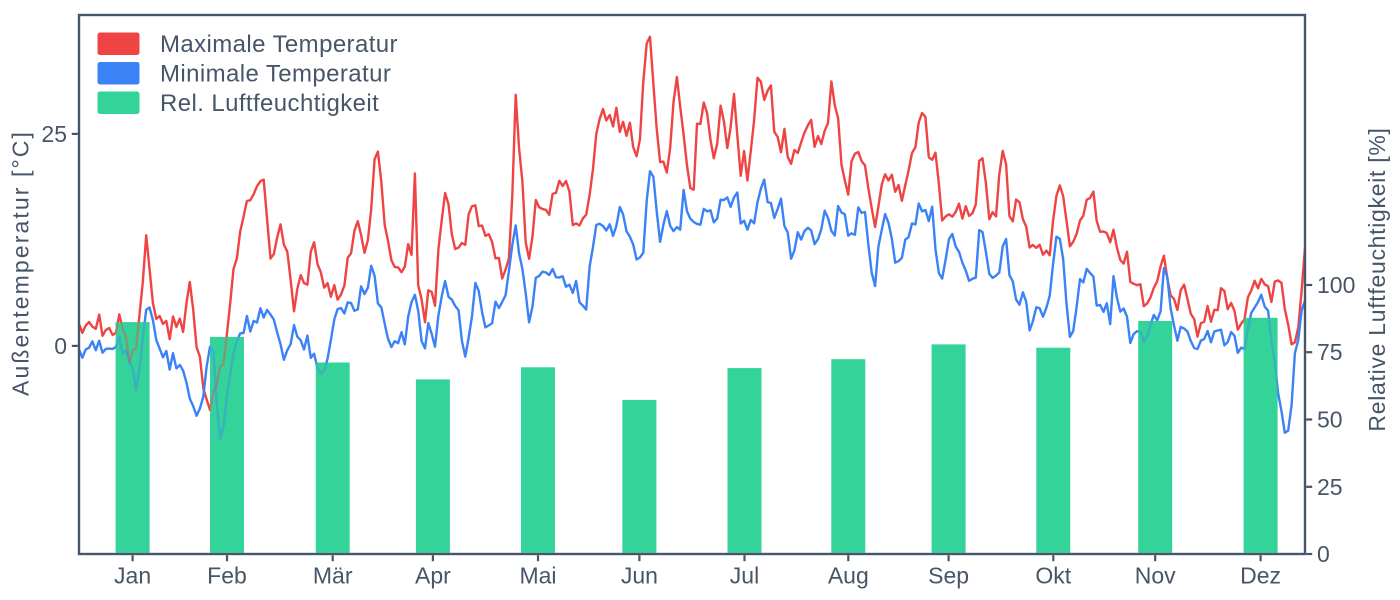  What do you see at coordinates (1053, 576) in the screenshot?
I see `svg-text: Okt` at bounding box center [1053, 576].